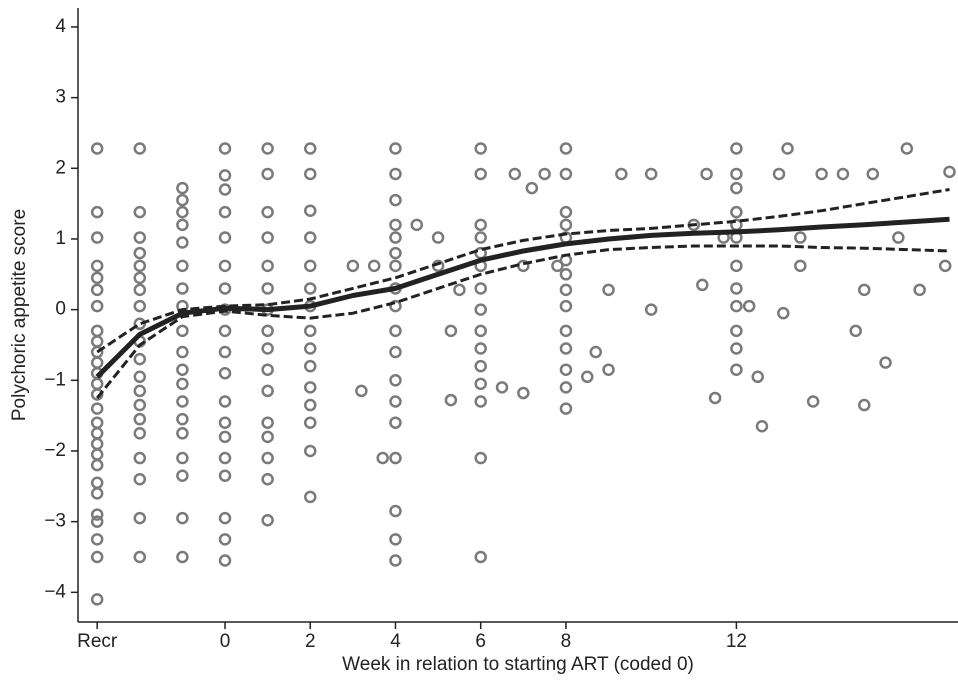  I want to click on y-tick-label: −4, so click(55, 591).